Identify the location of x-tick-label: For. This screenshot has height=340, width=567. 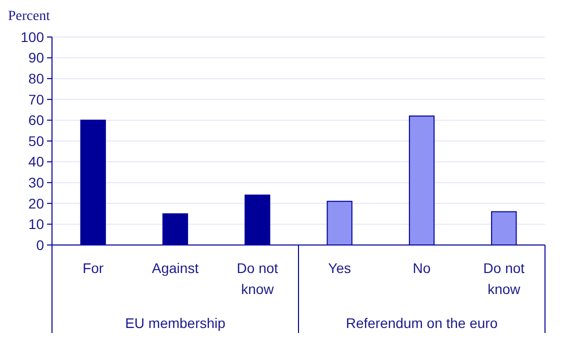
(93, 268).